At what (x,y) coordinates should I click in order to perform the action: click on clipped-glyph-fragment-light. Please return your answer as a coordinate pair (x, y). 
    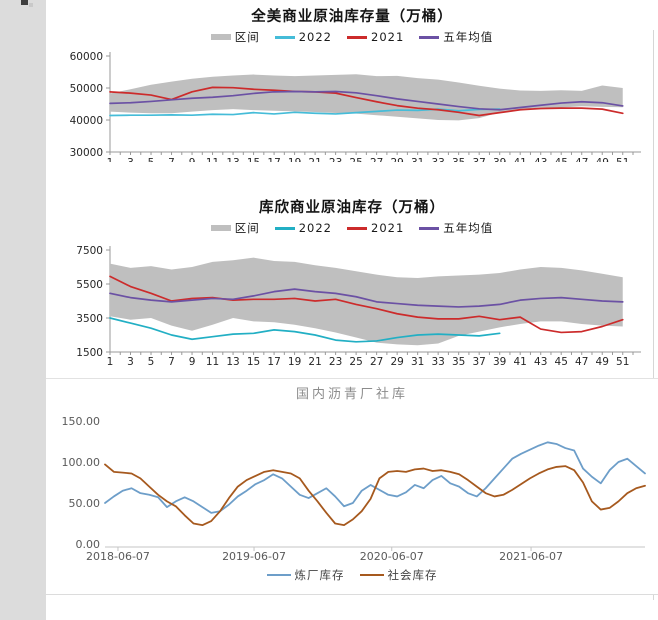
    Looking at the image, I should click on (31, 5).